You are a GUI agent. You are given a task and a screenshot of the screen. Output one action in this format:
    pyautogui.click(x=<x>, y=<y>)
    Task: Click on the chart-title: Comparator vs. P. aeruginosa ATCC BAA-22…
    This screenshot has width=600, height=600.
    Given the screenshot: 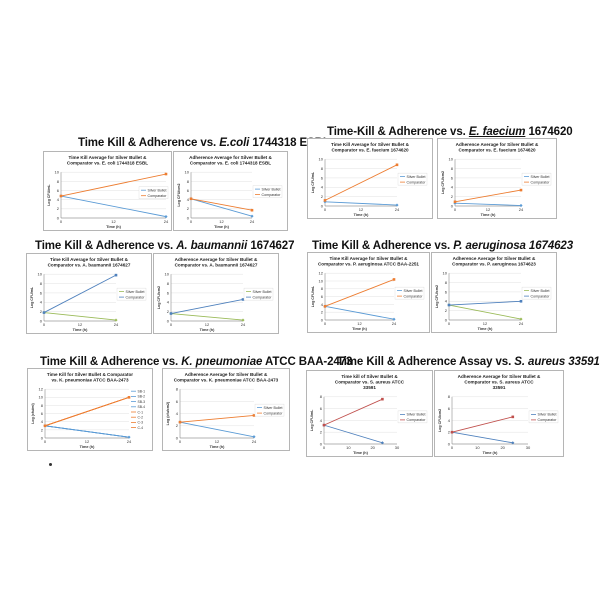 What is the action you would take?
    pyautogui.click(x=368, y=264)
    